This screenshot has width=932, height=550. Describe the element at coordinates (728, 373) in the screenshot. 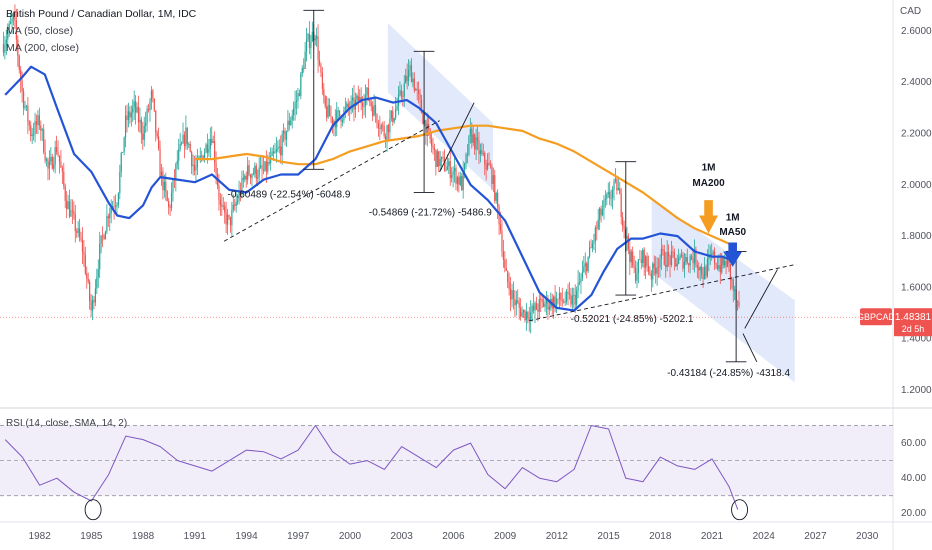

I see `measure-label-4: -0.43184 (-24.85%) -4318.4` at that location.